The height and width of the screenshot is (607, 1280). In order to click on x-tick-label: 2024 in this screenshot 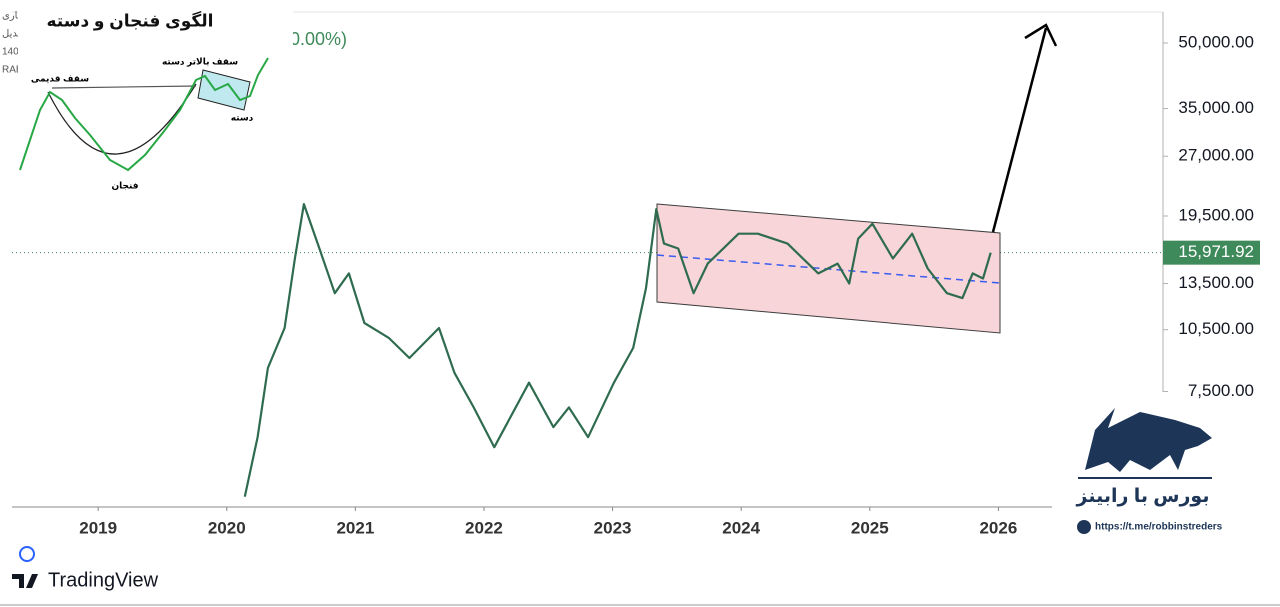, I will do `click(741, 527)`.